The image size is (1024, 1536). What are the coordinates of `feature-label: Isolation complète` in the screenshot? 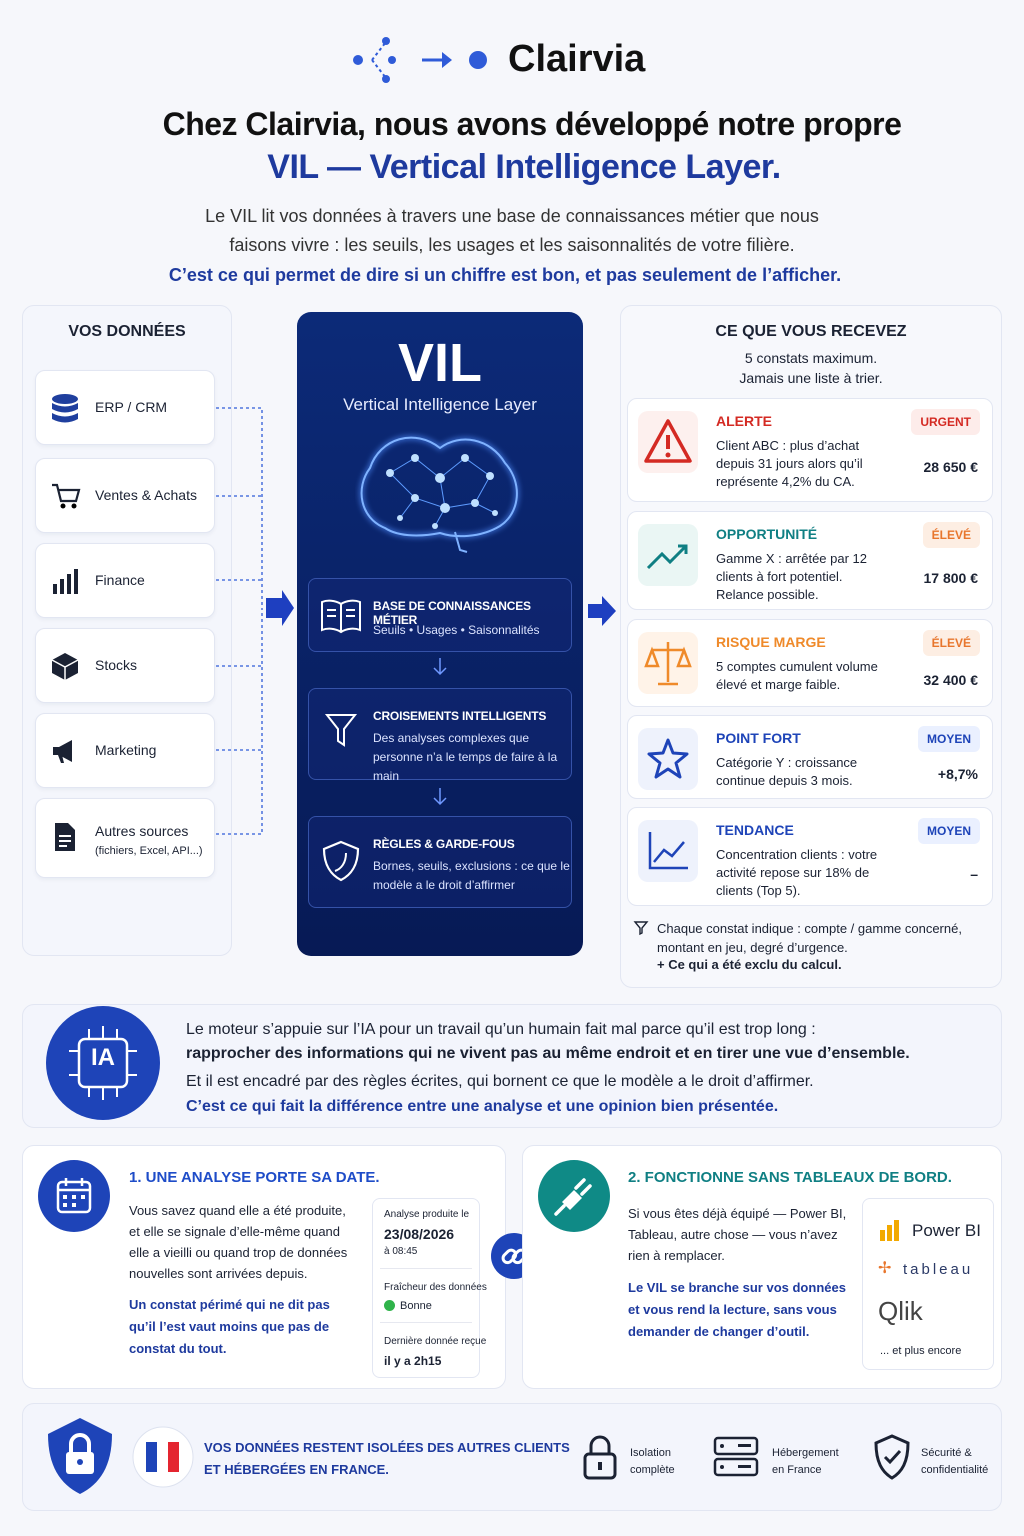 It's located at (652, 1461).